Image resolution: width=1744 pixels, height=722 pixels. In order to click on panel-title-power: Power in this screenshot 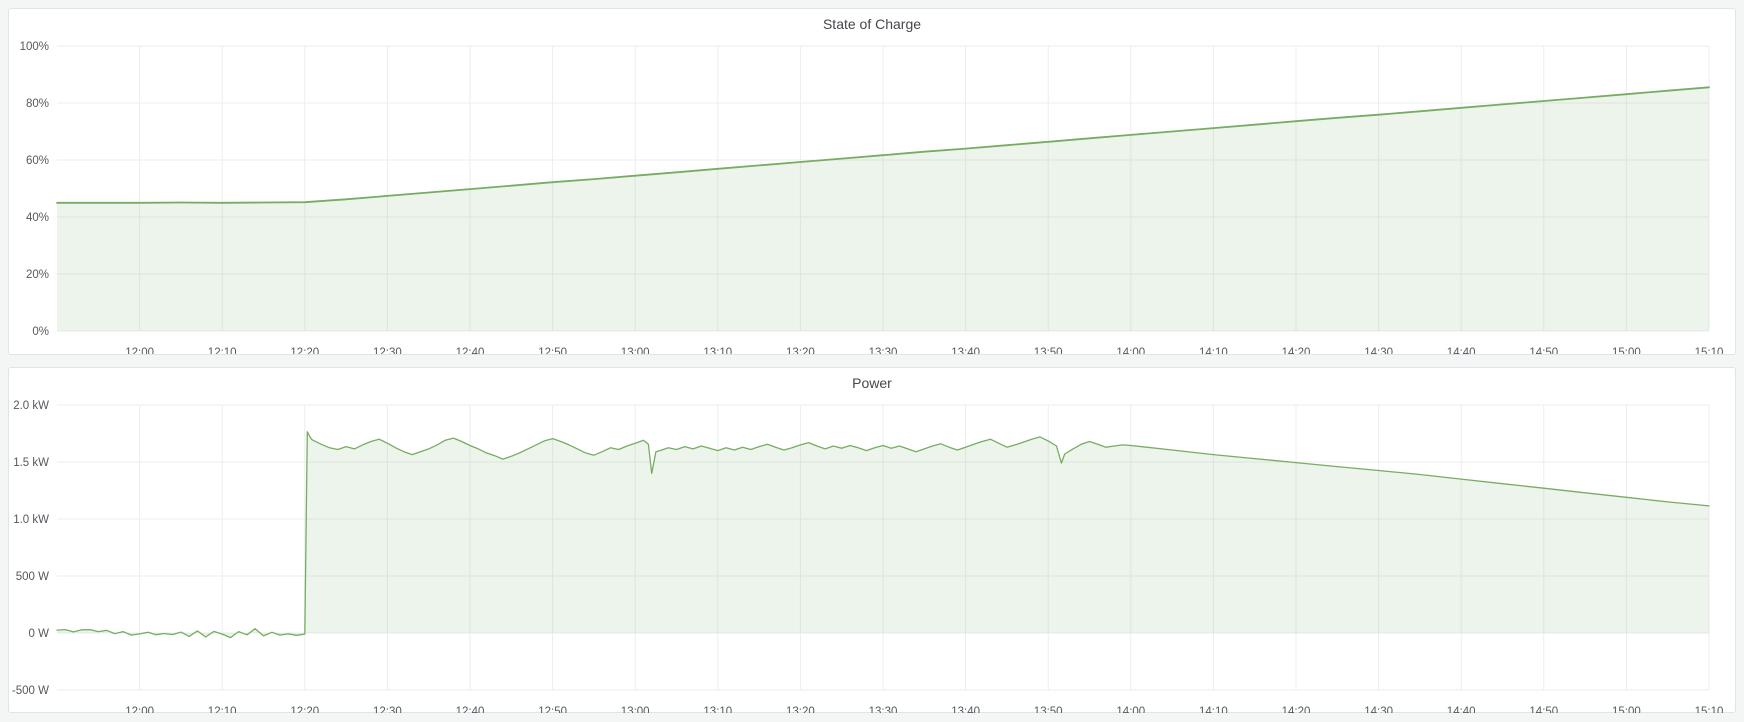, I will do `click(872, 383)`.